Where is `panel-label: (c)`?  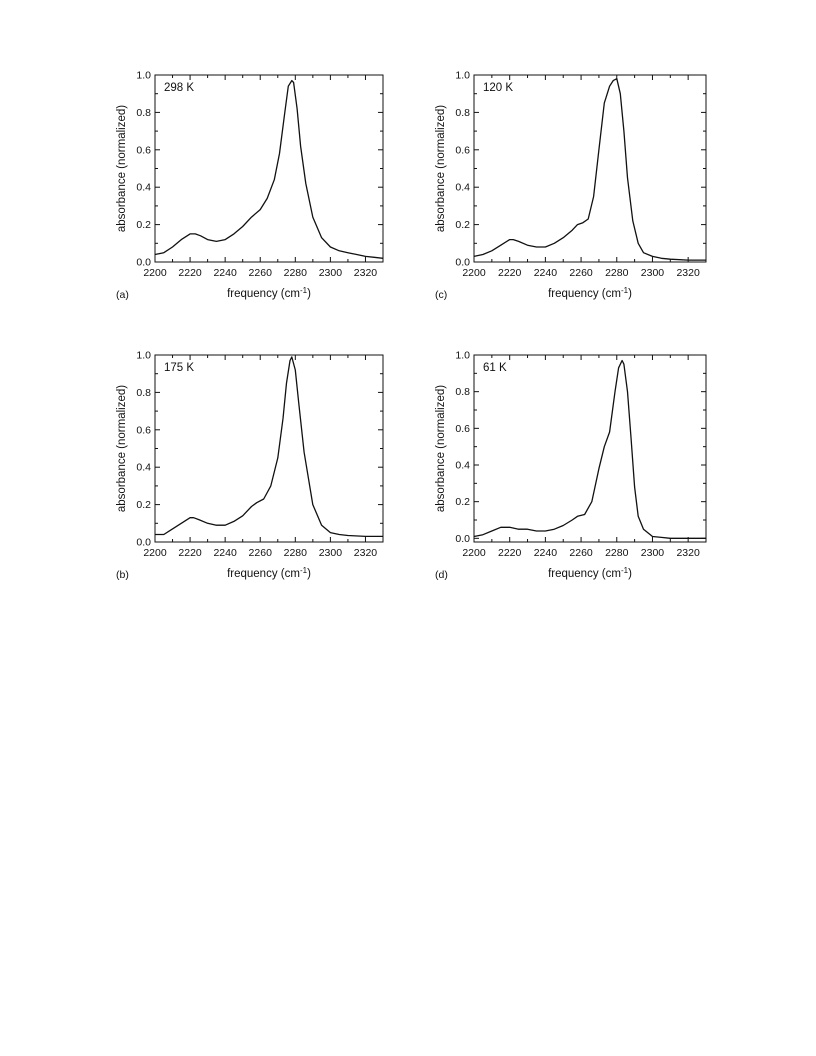 panel-label: (c) is located at coordinates (441, 295).